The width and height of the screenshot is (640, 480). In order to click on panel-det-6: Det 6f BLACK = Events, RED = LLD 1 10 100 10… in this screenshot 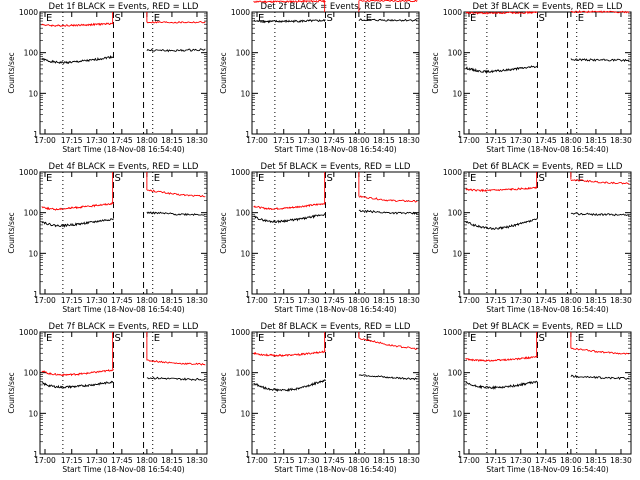, I will do `click(531, 238)`.